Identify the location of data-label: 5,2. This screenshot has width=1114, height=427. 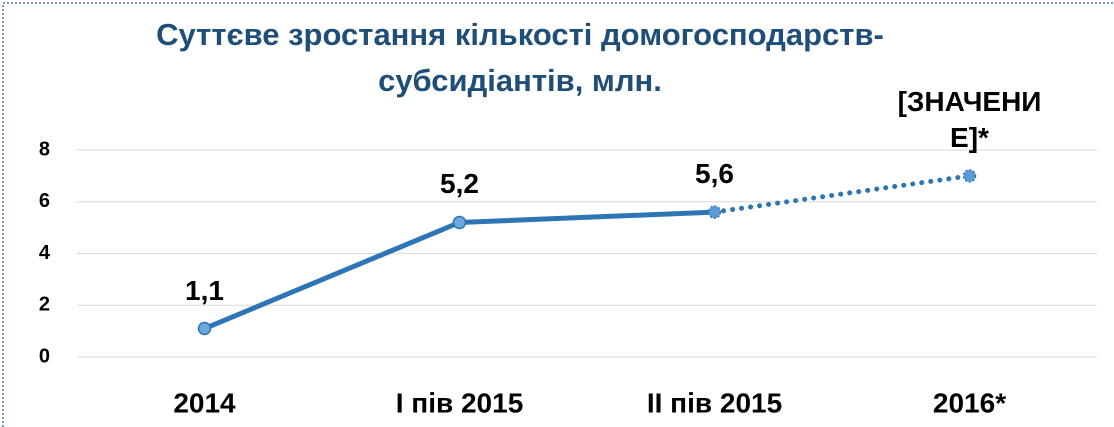
(459, 184).